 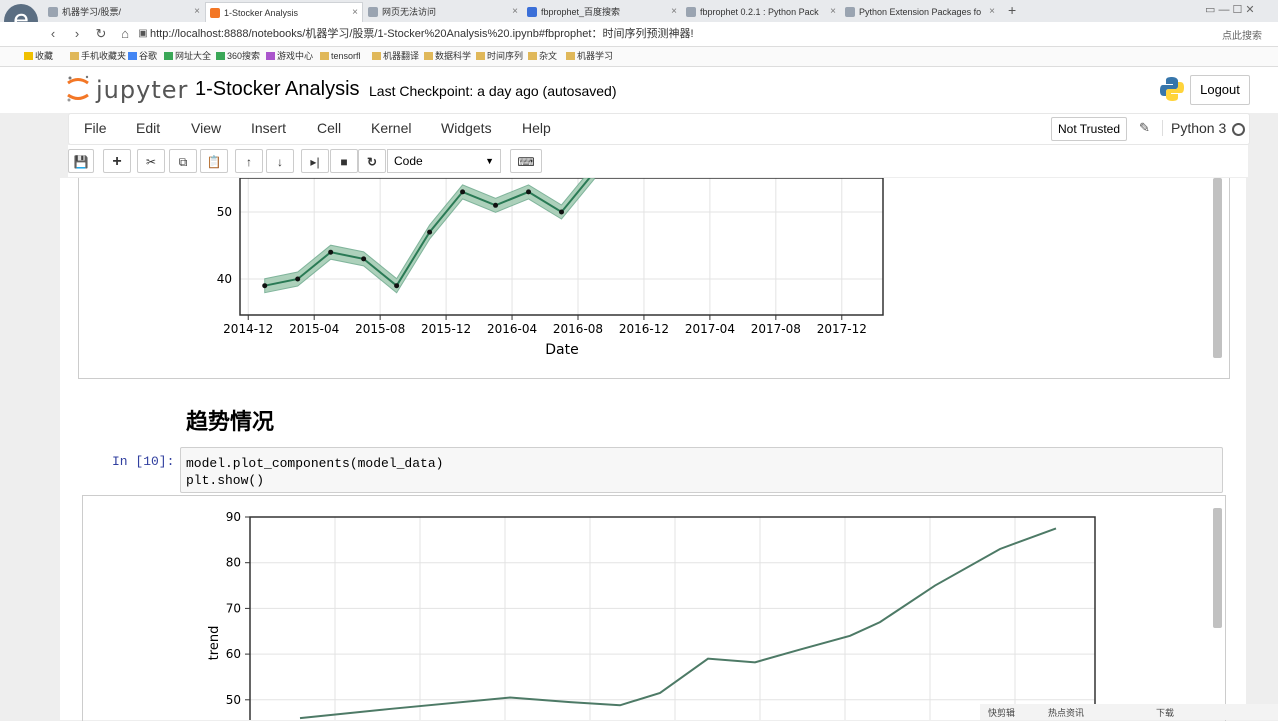 What do you see at coordinates (395, 56) in the screenshot?
I see `bookmark-item: 机器翻译` at bounding box center [395, 56].